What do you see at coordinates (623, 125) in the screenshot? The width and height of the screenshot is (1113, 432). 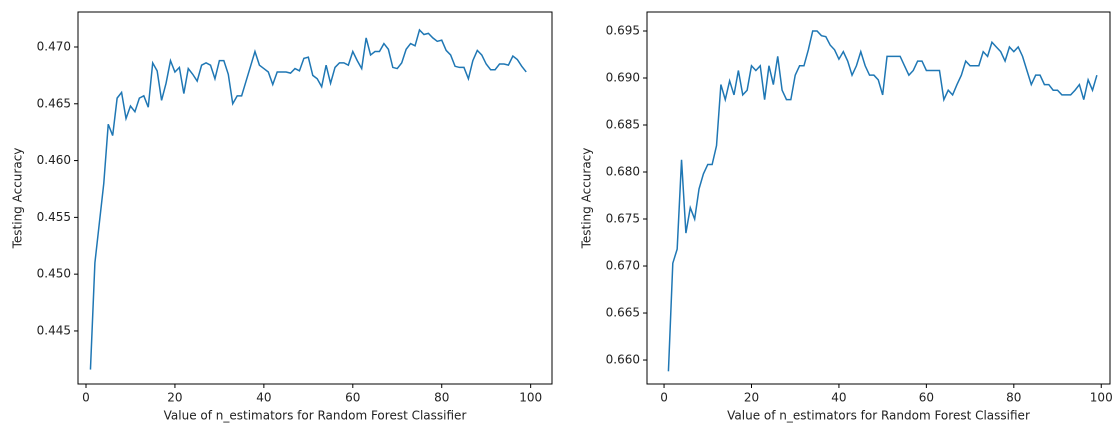 I see `y-tick-label: 0.685` at bounding box center [623, 125].